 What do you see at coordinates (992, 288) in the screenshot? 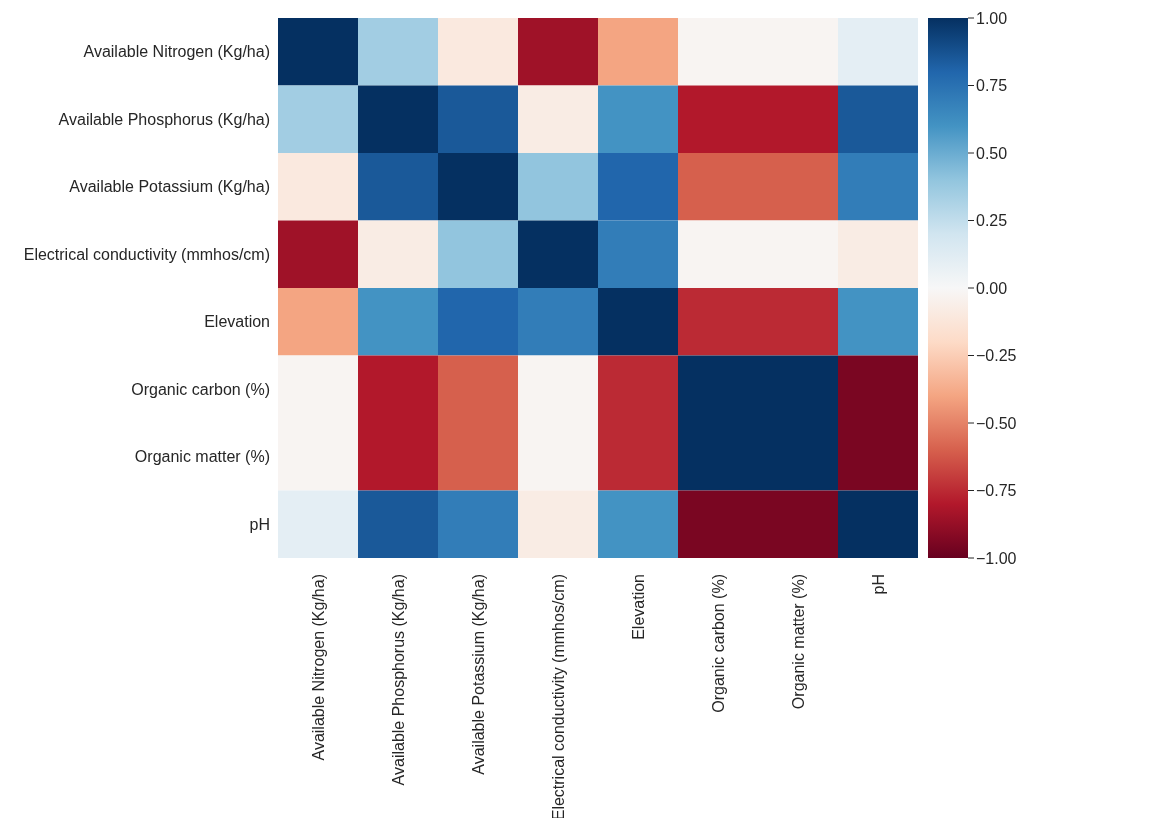
I see `color-bar-label: 0.00` at bounding box center [992, 288].